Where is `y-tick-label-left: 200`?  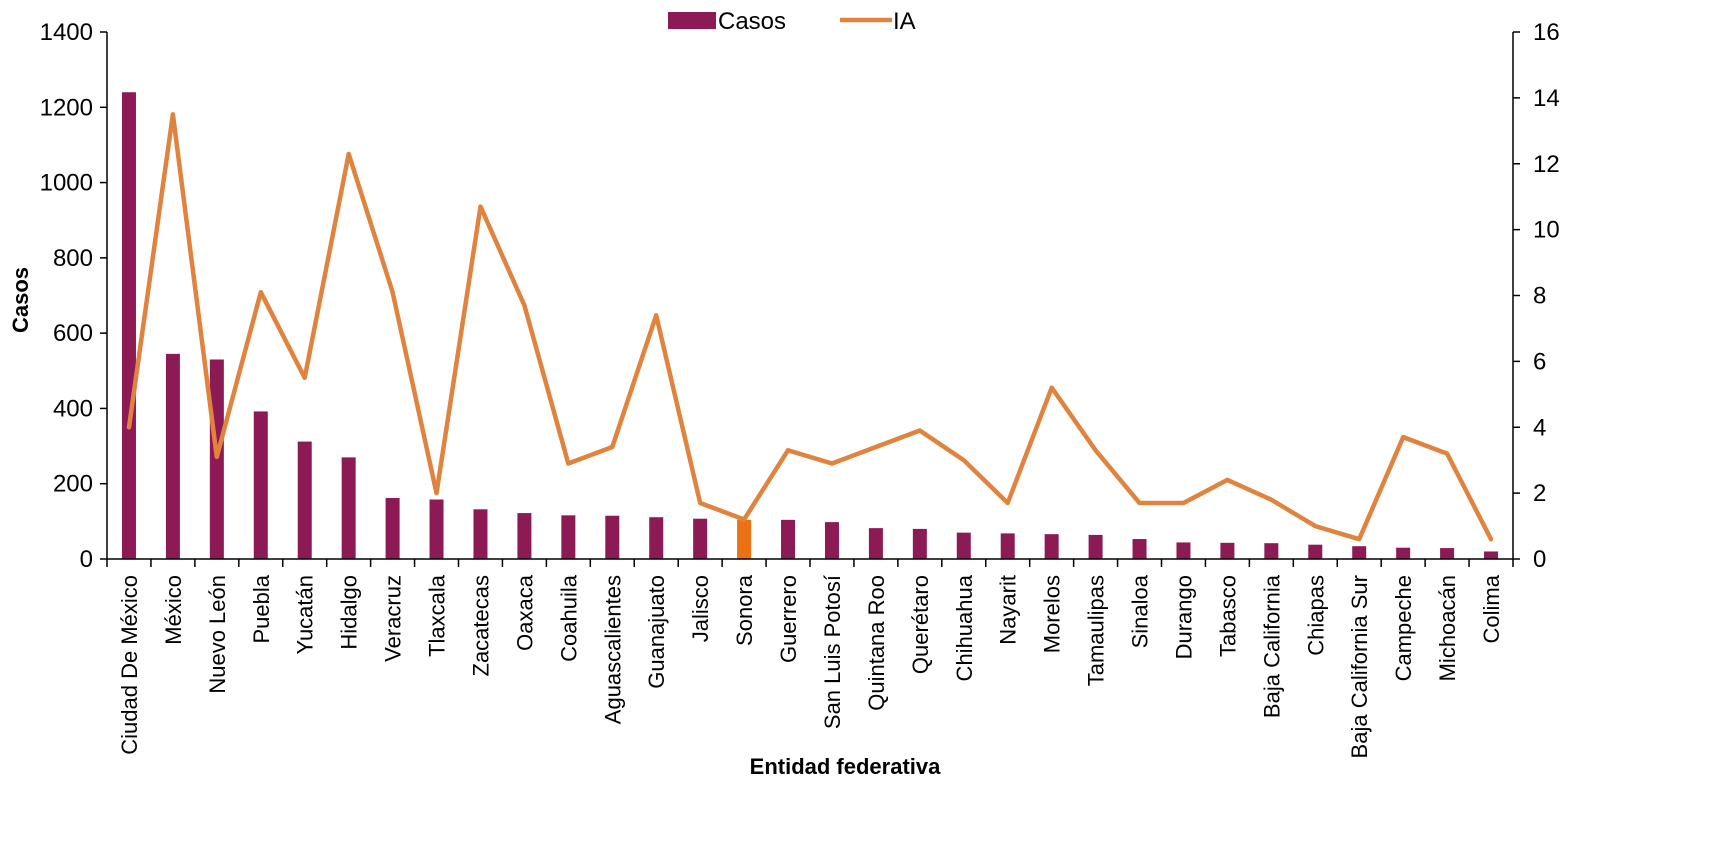
y-tick-label-left: 200 is located at coordinates (73, 484).